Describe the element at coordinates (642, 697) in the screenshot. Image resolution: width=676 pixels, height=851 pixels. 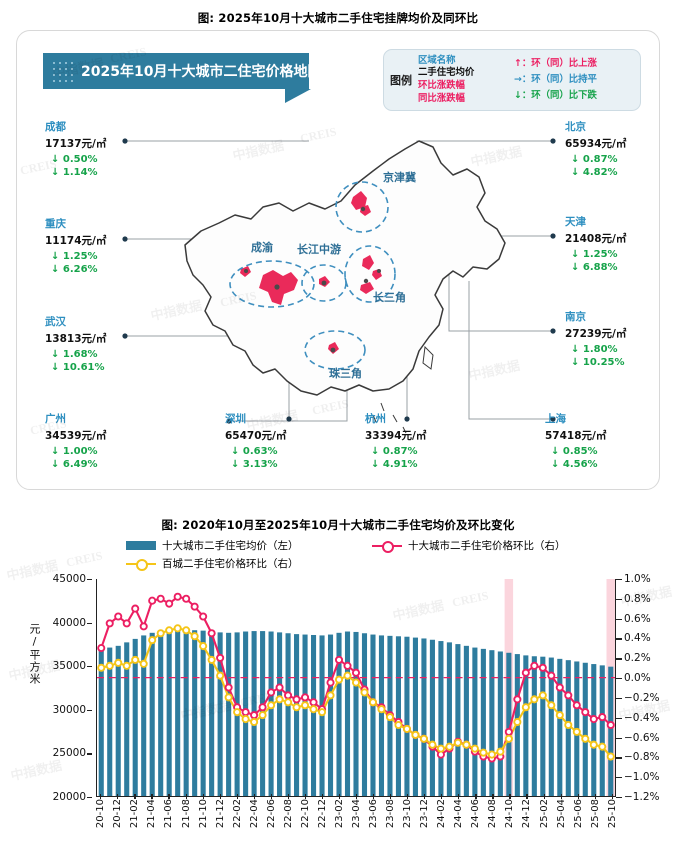
I see `y-tick-right: −0.2%` at that location.